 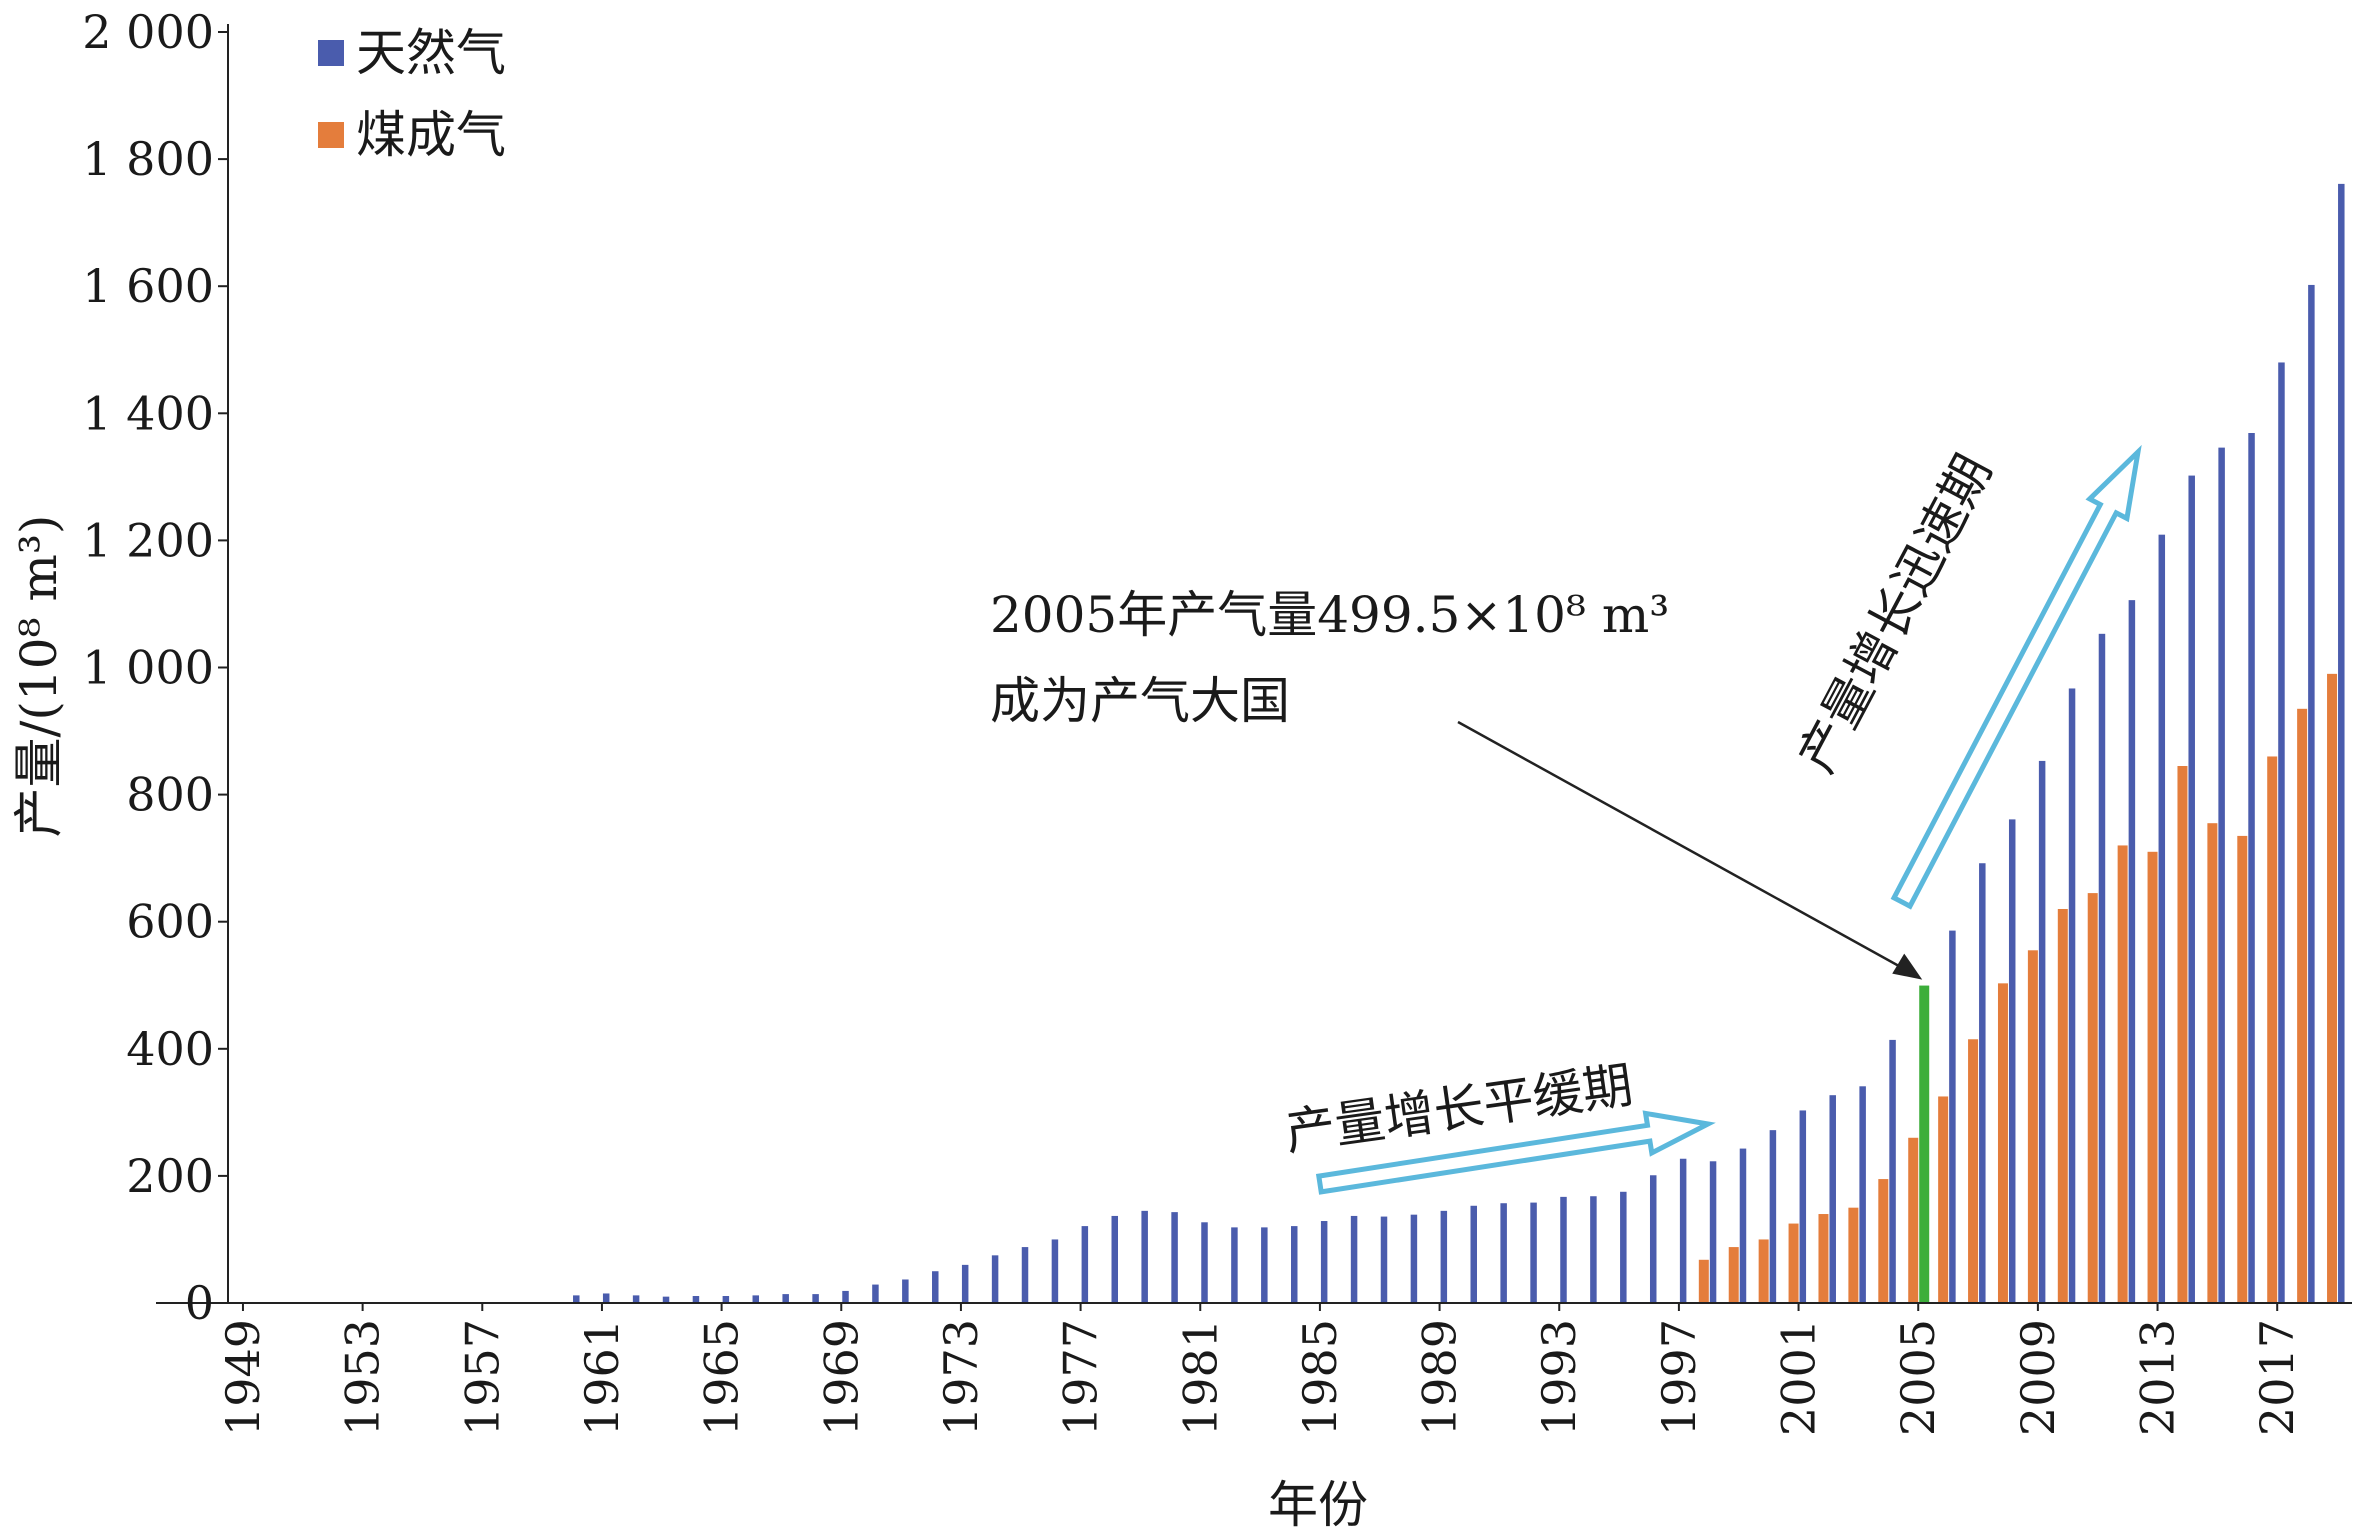 I want to click on x-tick-label: 1993, so click(x=1559, y=1377).